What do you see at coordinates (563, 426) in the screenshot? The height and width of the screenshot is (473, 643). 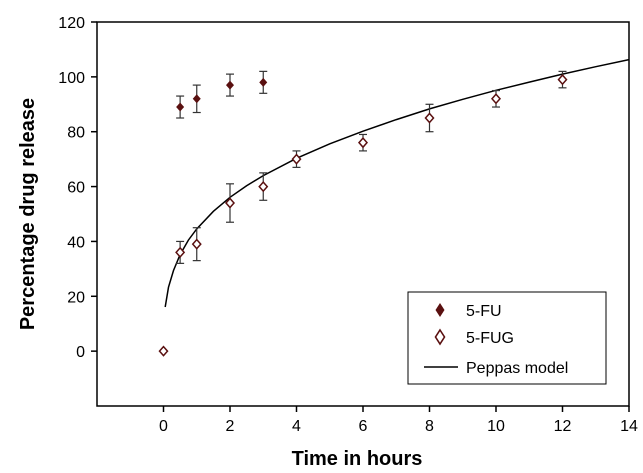 I see `x-tick-label: 12` at bounding box center [563, 426].